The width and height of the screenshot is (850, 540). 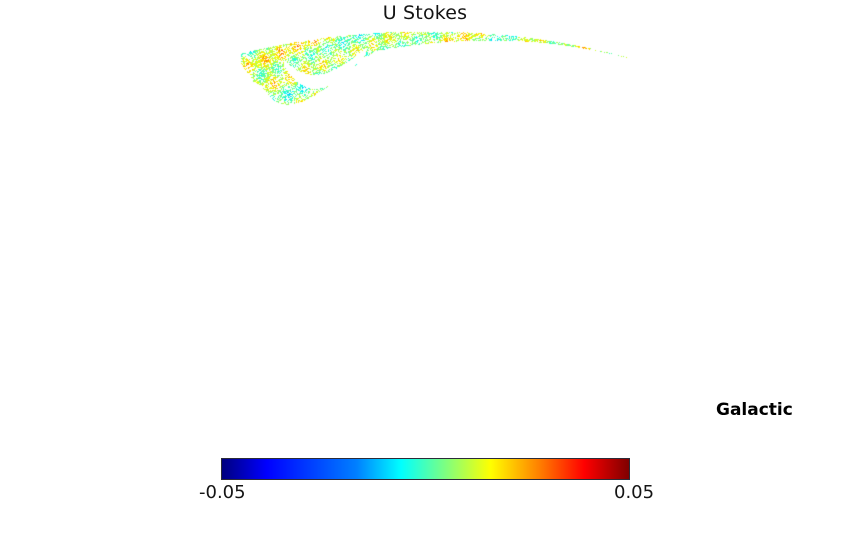 I want to click on colorbar: -0.05 0.05, so click(x=426, y=482).